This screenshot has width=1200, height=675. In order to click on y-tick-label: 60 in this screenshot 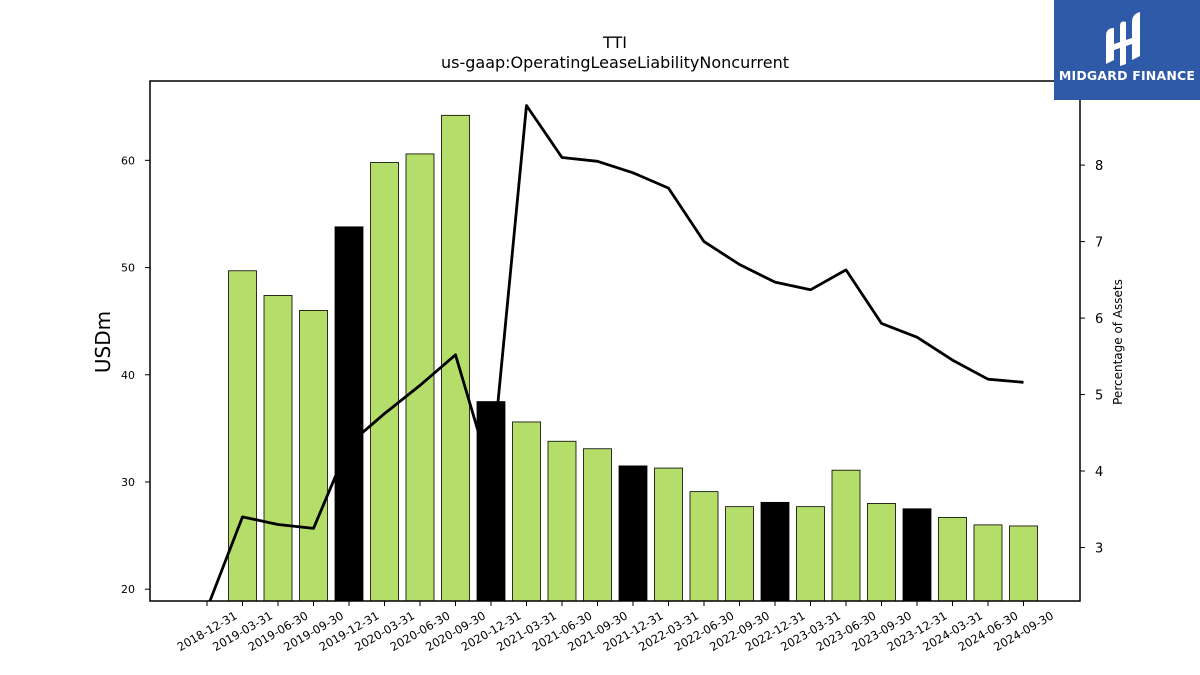, I will do `click(128, 160)`.